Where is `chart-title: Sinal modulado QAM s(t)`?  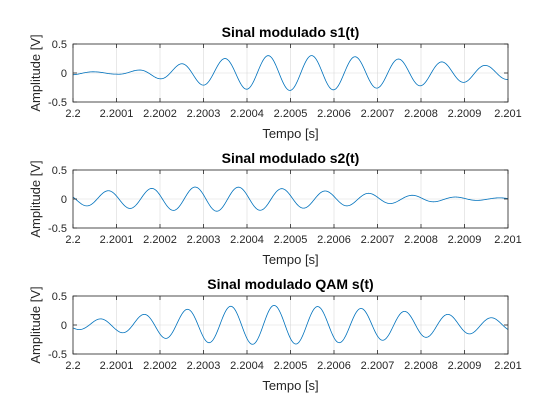
chart-title: Sinal modulado QAM s(t) is located at coordinates (290, 284).